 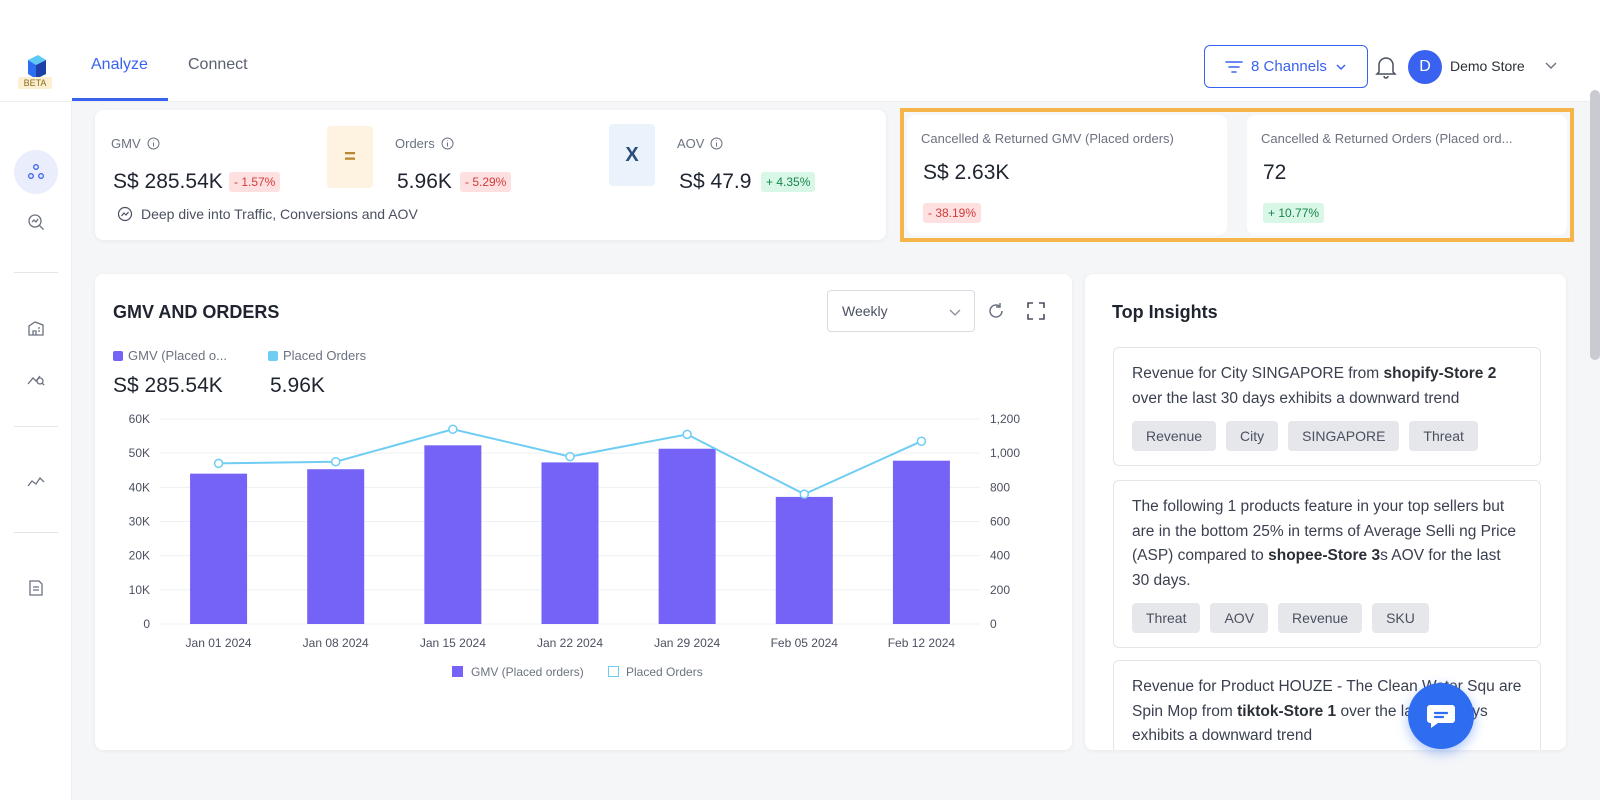 I want to click on sidebar-item-reports, so click(x=36, y=588).